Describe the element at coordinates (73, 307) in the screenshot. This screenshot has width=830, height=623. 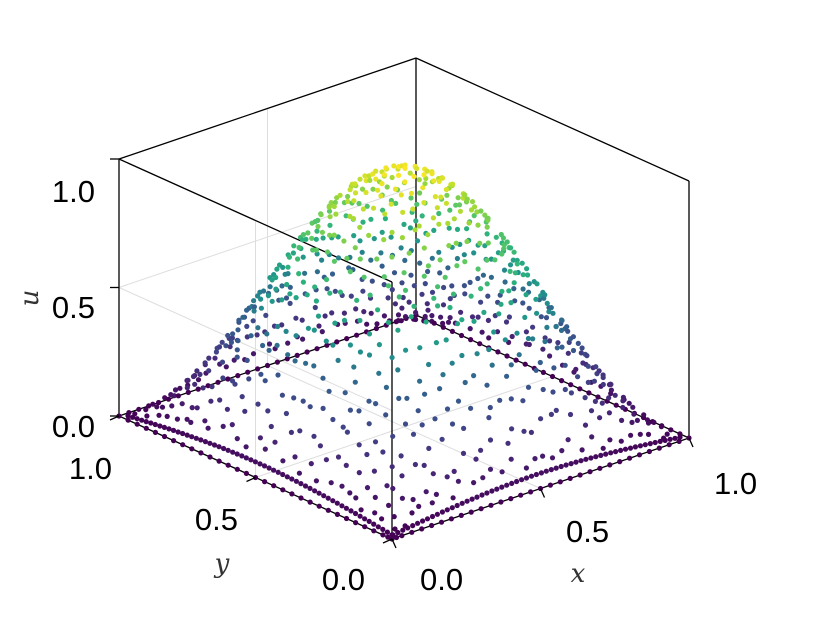
I see `z-tick-label-1: 0.5` at that location.